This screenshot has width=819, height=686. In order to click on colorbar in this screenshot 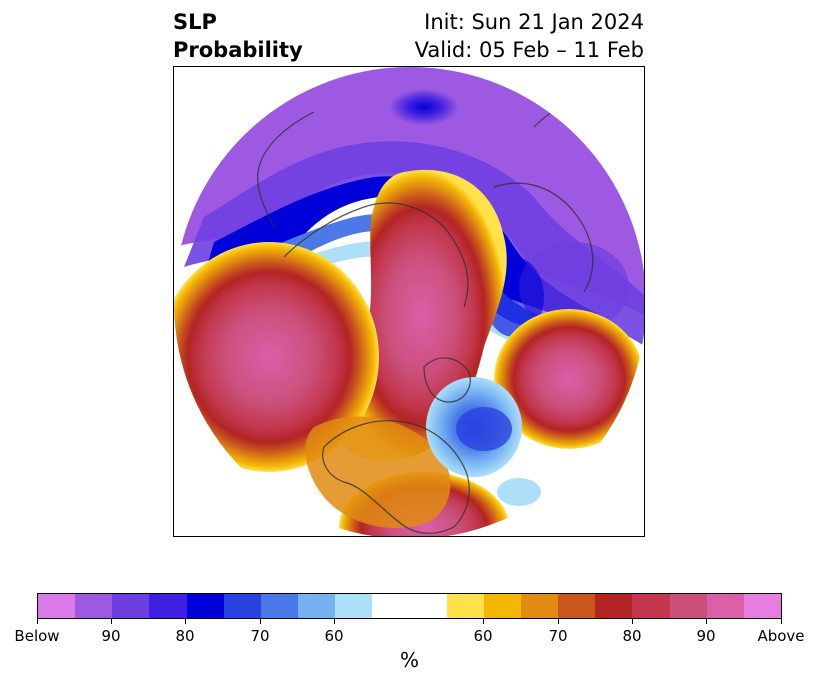, I will do `click(409, 606)`.